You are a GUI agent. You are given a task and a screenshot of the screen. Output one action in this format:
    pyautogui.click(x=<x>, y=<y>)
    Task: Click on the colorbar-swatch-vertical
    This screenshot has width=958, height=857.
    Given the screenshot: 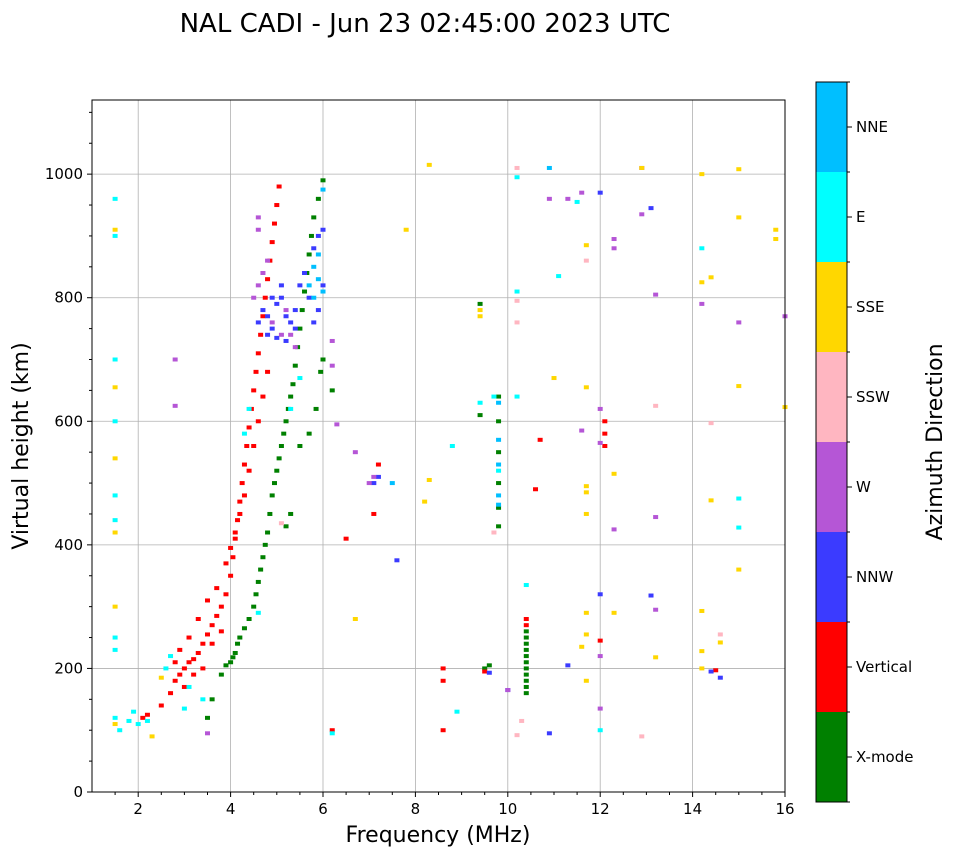 What is the action you would take?
    pyautogui.click(x=831, y=667)
    